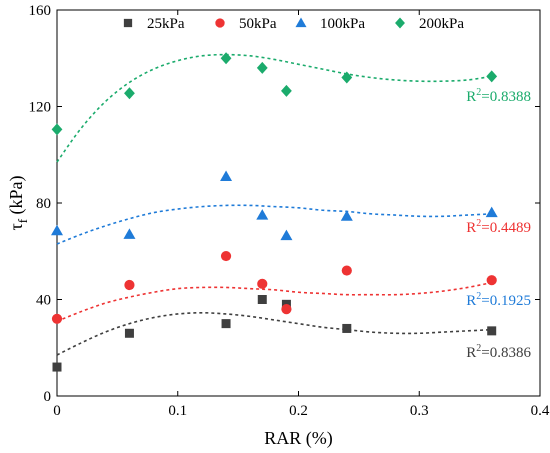 This screenshot has width=550, height=453. I want to click on y-tick-label: 80, so click(43, 204).